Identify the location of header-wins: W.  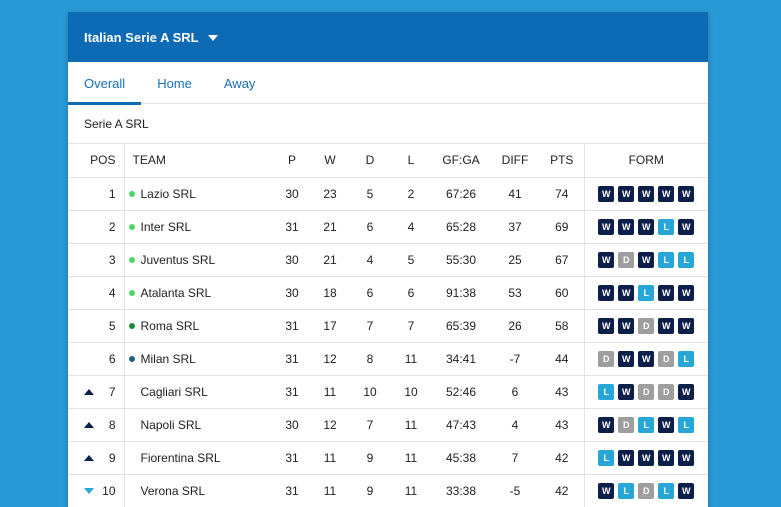
(330, 161).